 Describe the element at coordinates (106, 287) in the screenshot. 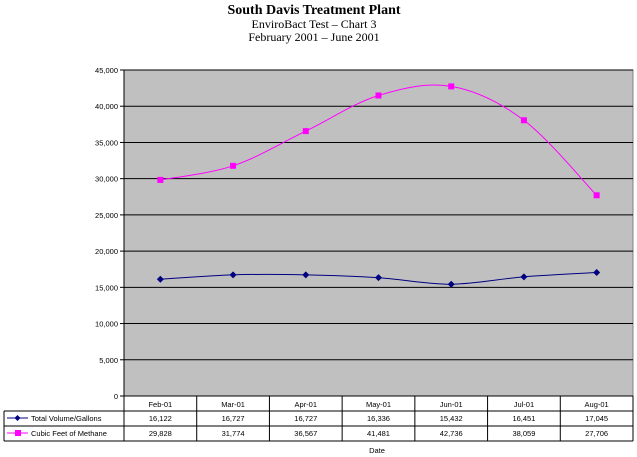

I see `y-tick-label: 15,000` at that location.